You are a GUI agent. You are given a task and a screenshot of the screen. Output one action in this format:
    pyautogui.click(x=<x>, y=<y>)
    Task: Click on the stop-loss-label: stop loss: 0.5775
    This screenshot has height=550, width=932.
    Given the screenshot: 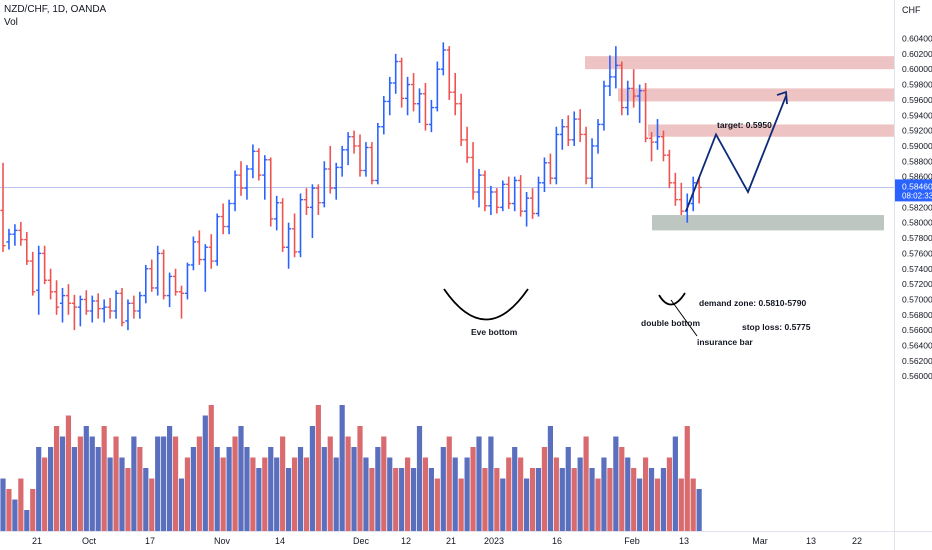 What is the action you would take?
    pyautogui.click(x=776, y=327)
    